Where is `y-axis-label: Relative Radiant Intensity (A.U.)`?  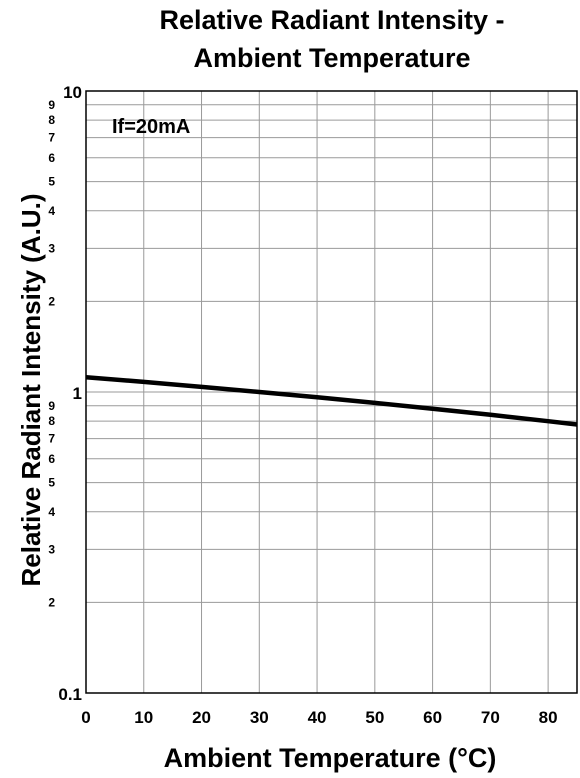 y-axis-label: Relative Radiant Intensity (A.U.) is located at coordinates (31, 390).